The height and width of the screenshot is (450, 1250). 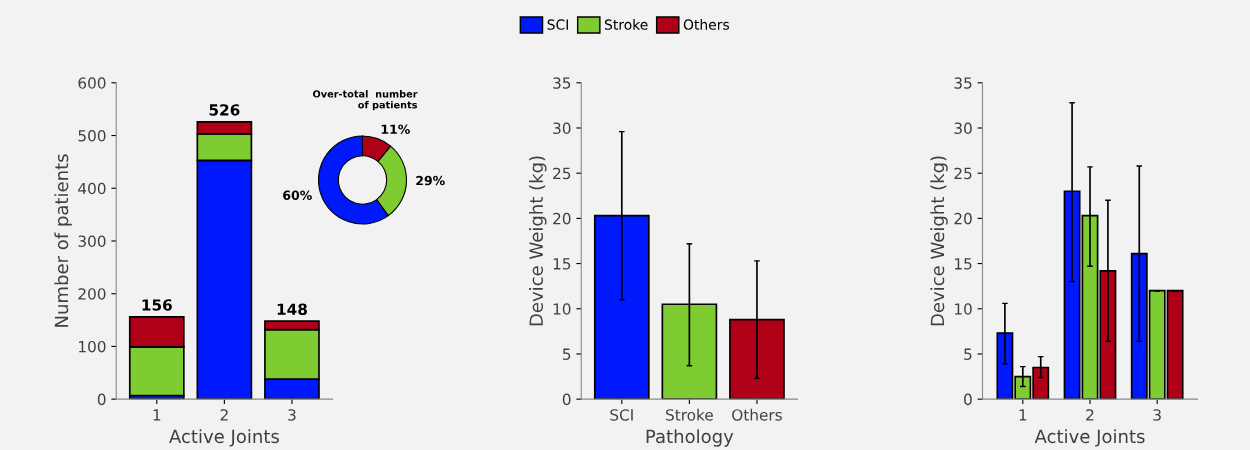 I want to click on legend-label: SCI, so click(x=557, y=24).